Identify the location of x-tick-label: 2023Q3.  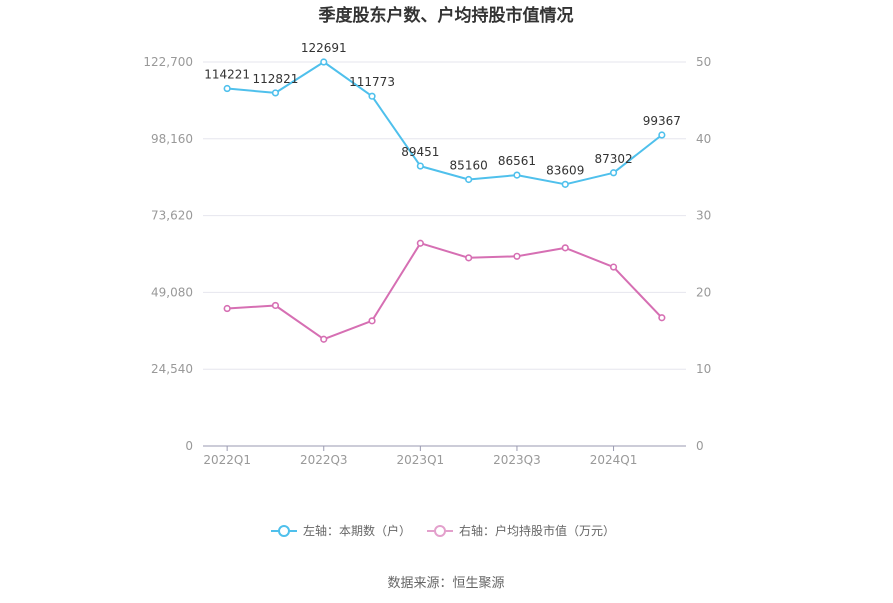
(517, 460).